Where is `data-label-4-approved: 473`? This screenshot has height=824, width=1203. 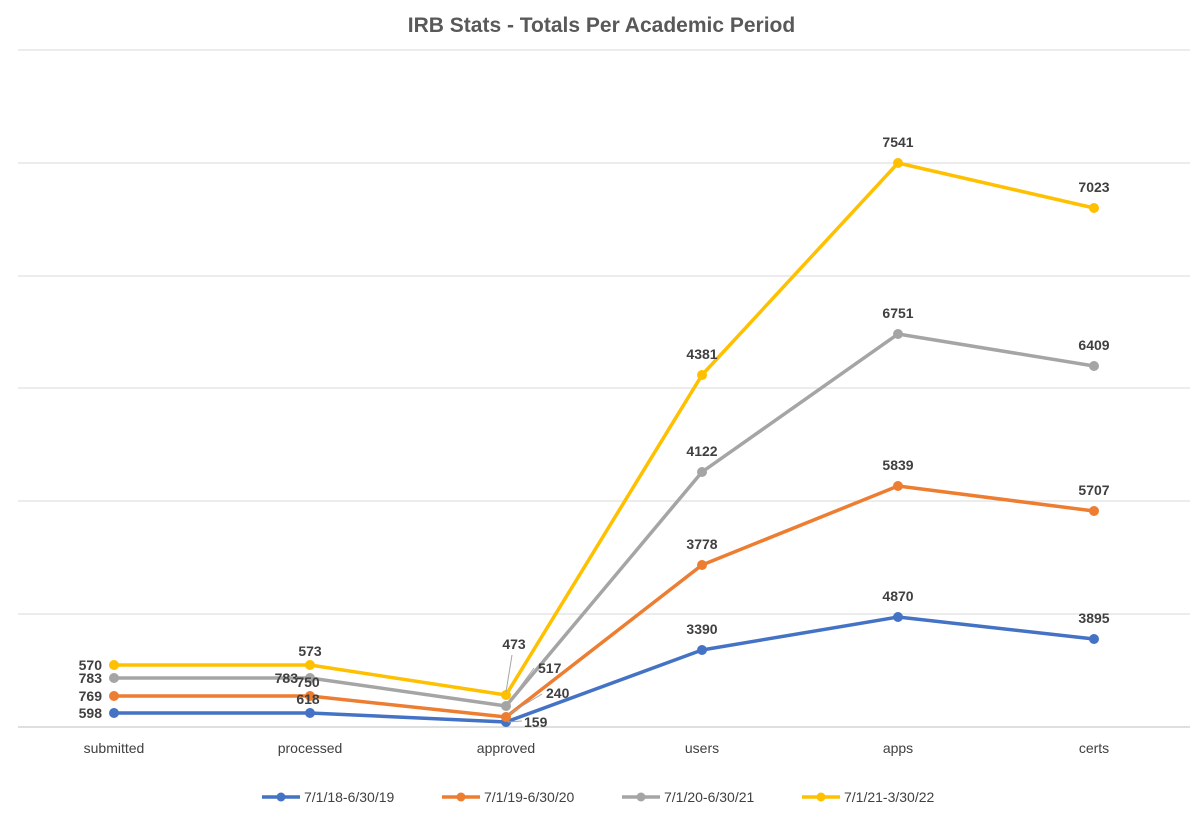
data-label-4-approved: 473 is located at coordinates (514, 644).